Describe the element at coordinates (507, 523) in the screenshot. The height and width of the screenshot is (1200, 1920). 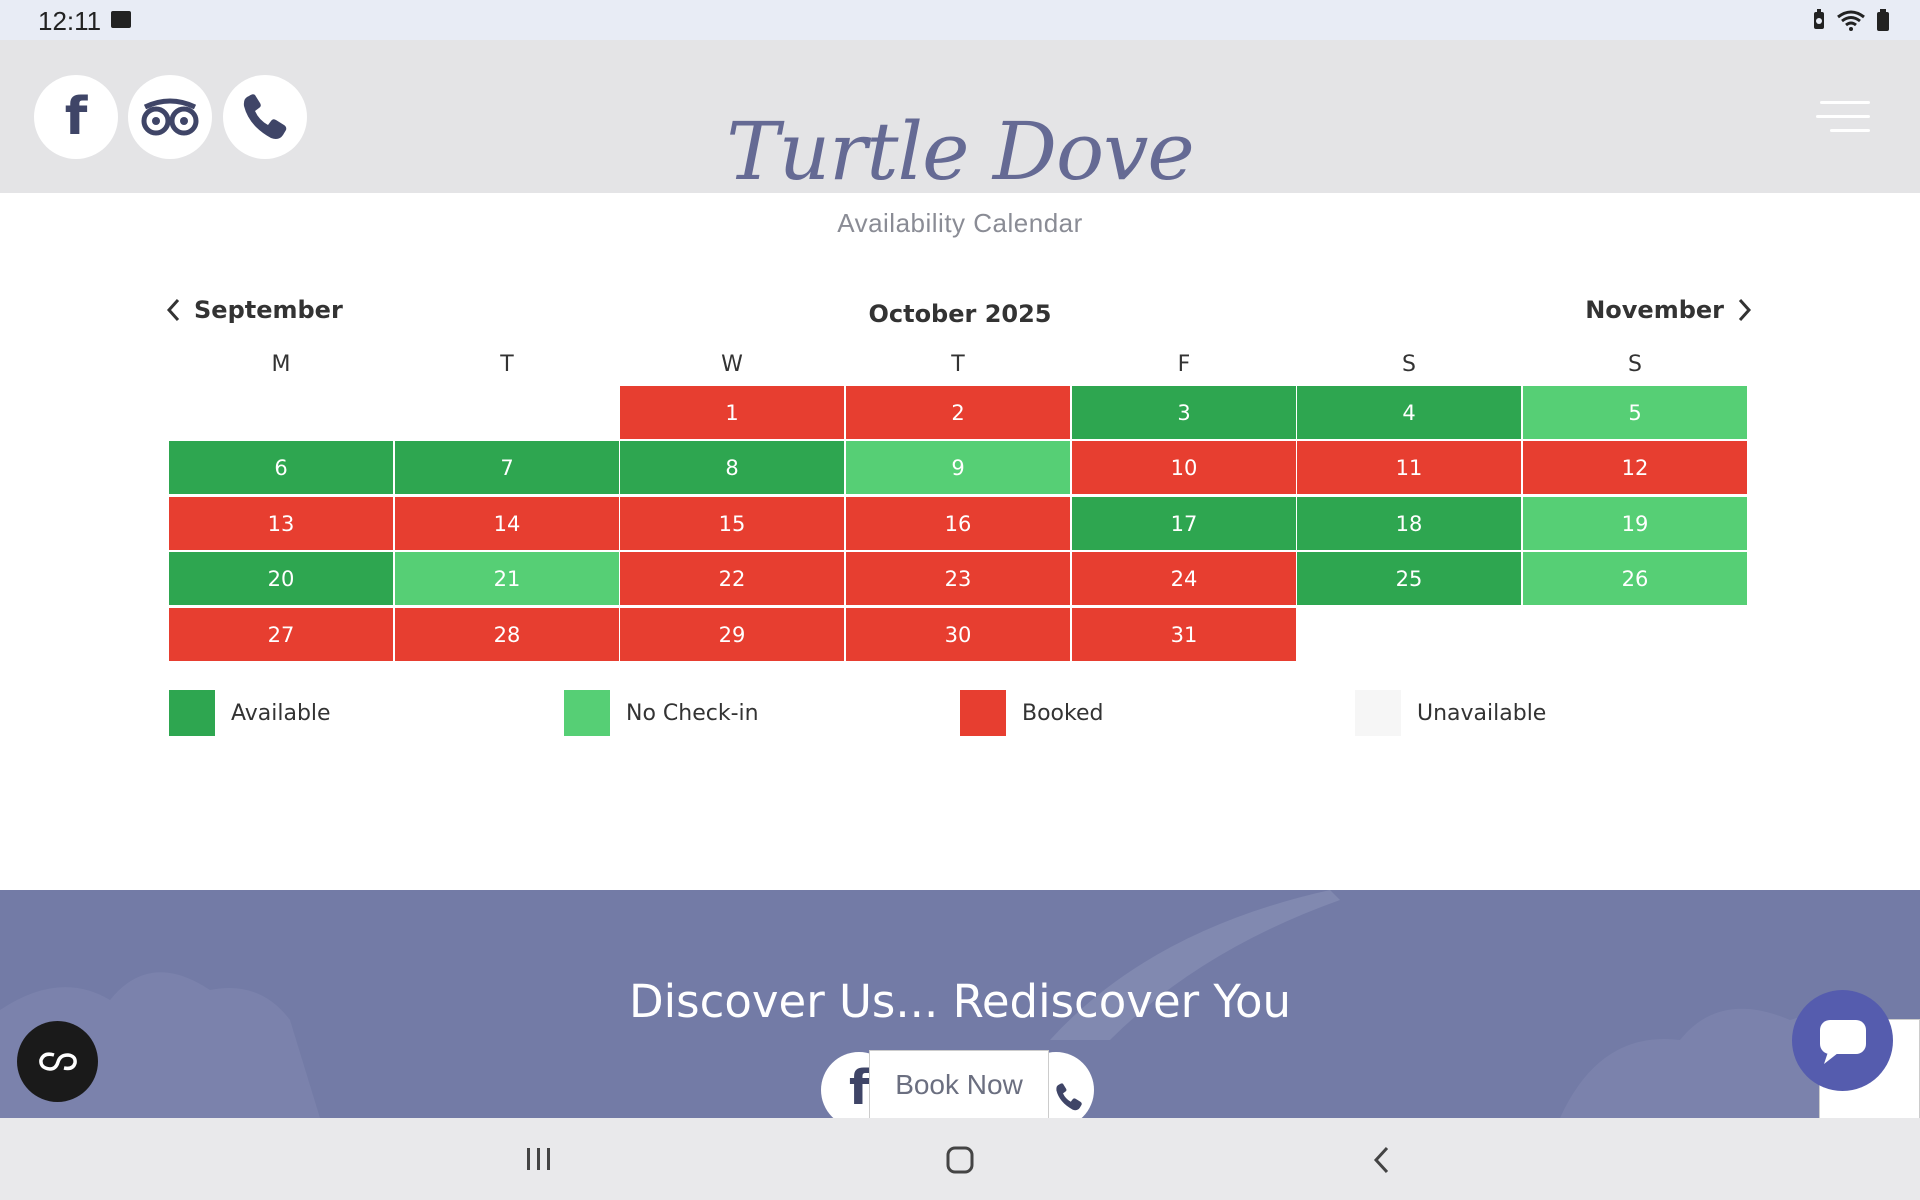
I see `calendar-day-14: 14` at that location.